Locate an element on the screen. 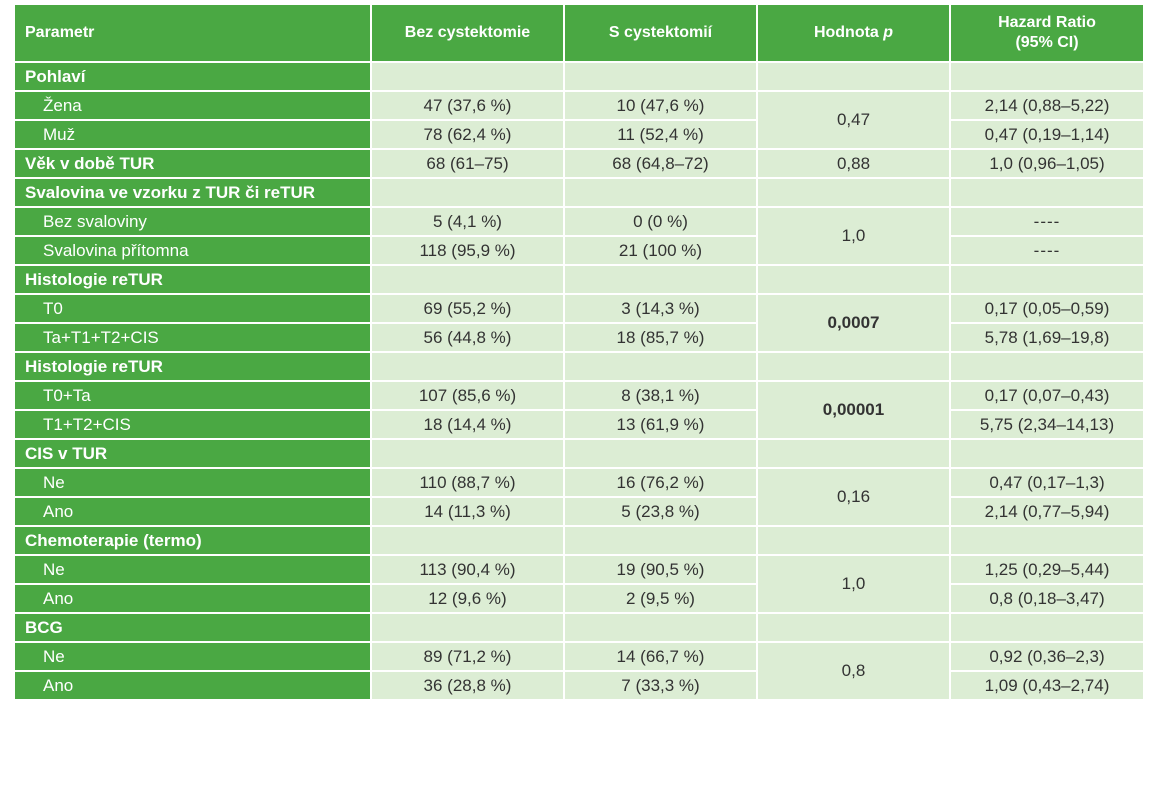  row-label: T0+Ta is located at coordinates (192, 395).